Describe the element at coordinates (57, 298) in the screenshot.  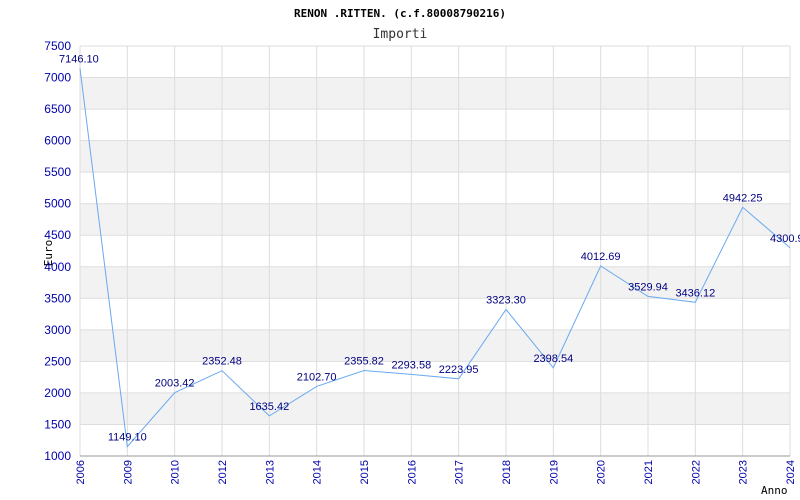
I see `y-tick-label: 3500` at that location.